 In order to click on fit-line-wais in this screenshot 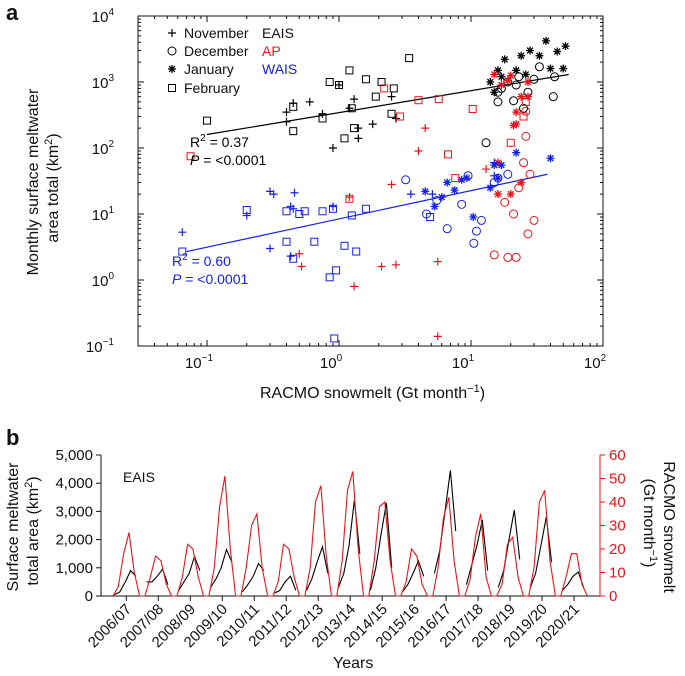, I will do `click(367, 213)`.